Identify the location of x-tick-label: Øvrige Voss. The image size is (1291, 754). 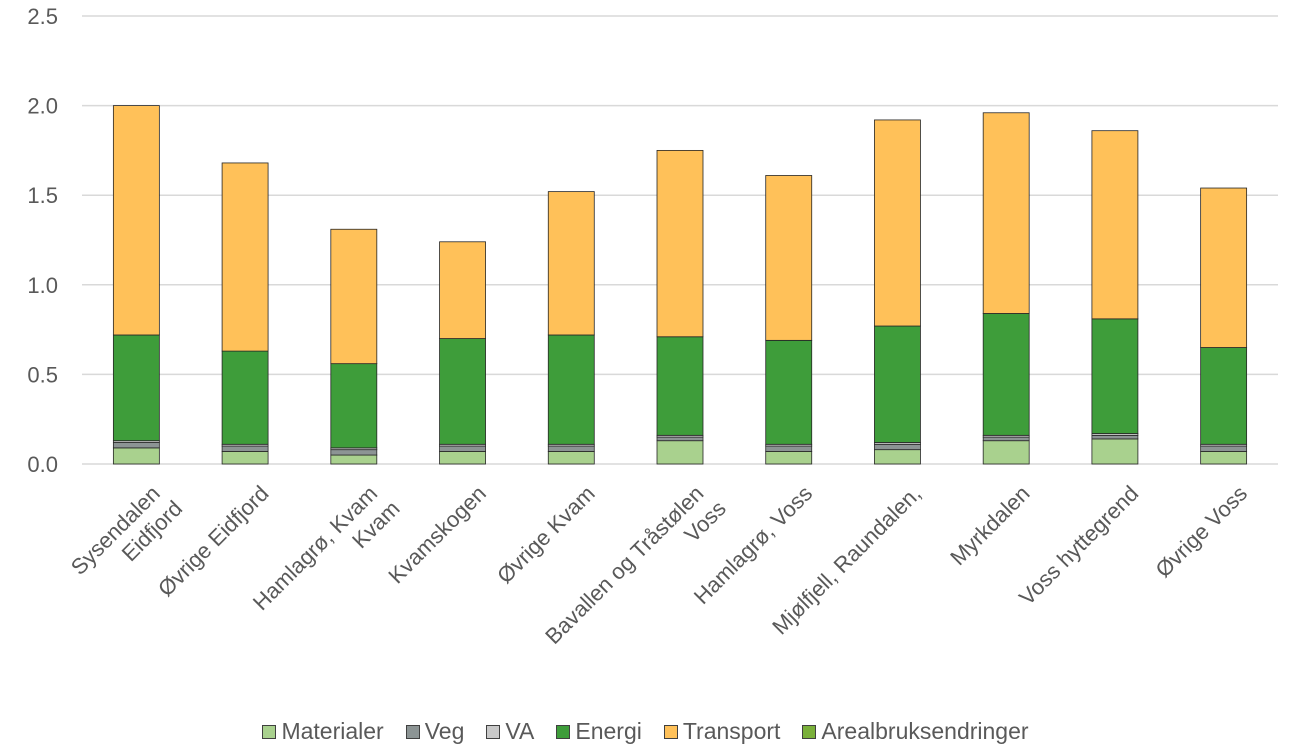
(1202, 532).